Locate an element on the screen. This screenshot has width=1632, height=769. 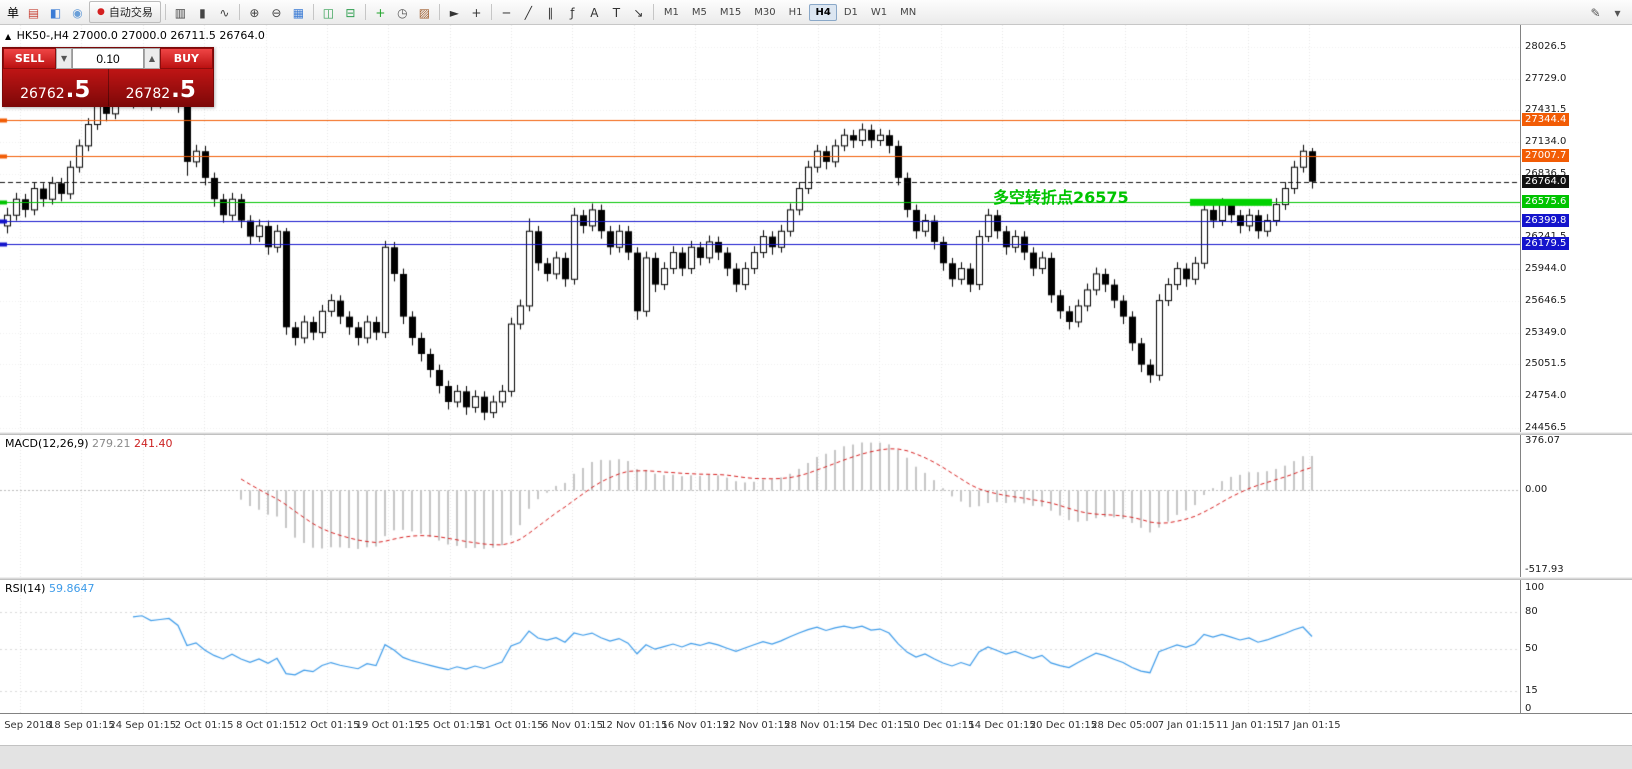
order-label: 单 is located at coordinates (13, 12).